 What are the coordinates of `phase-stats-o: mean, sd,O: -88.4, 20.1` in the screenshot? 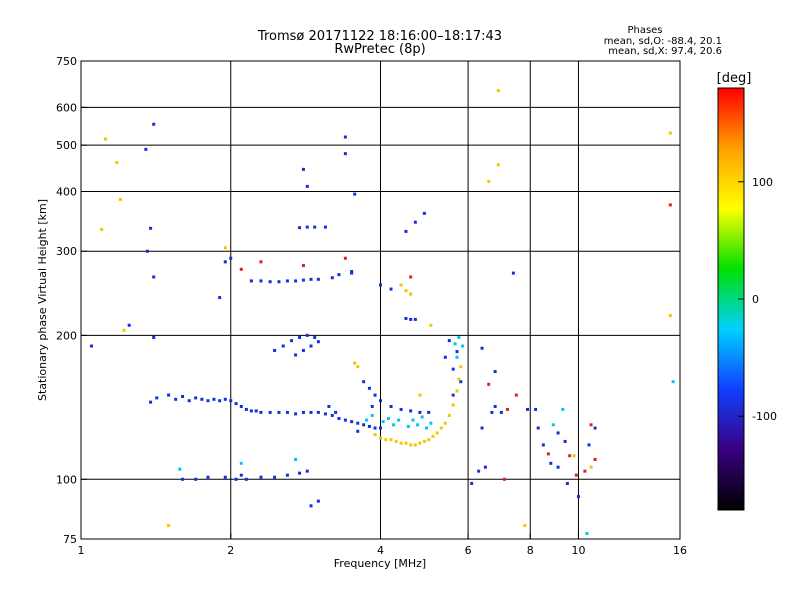 It's located at (663, 41).